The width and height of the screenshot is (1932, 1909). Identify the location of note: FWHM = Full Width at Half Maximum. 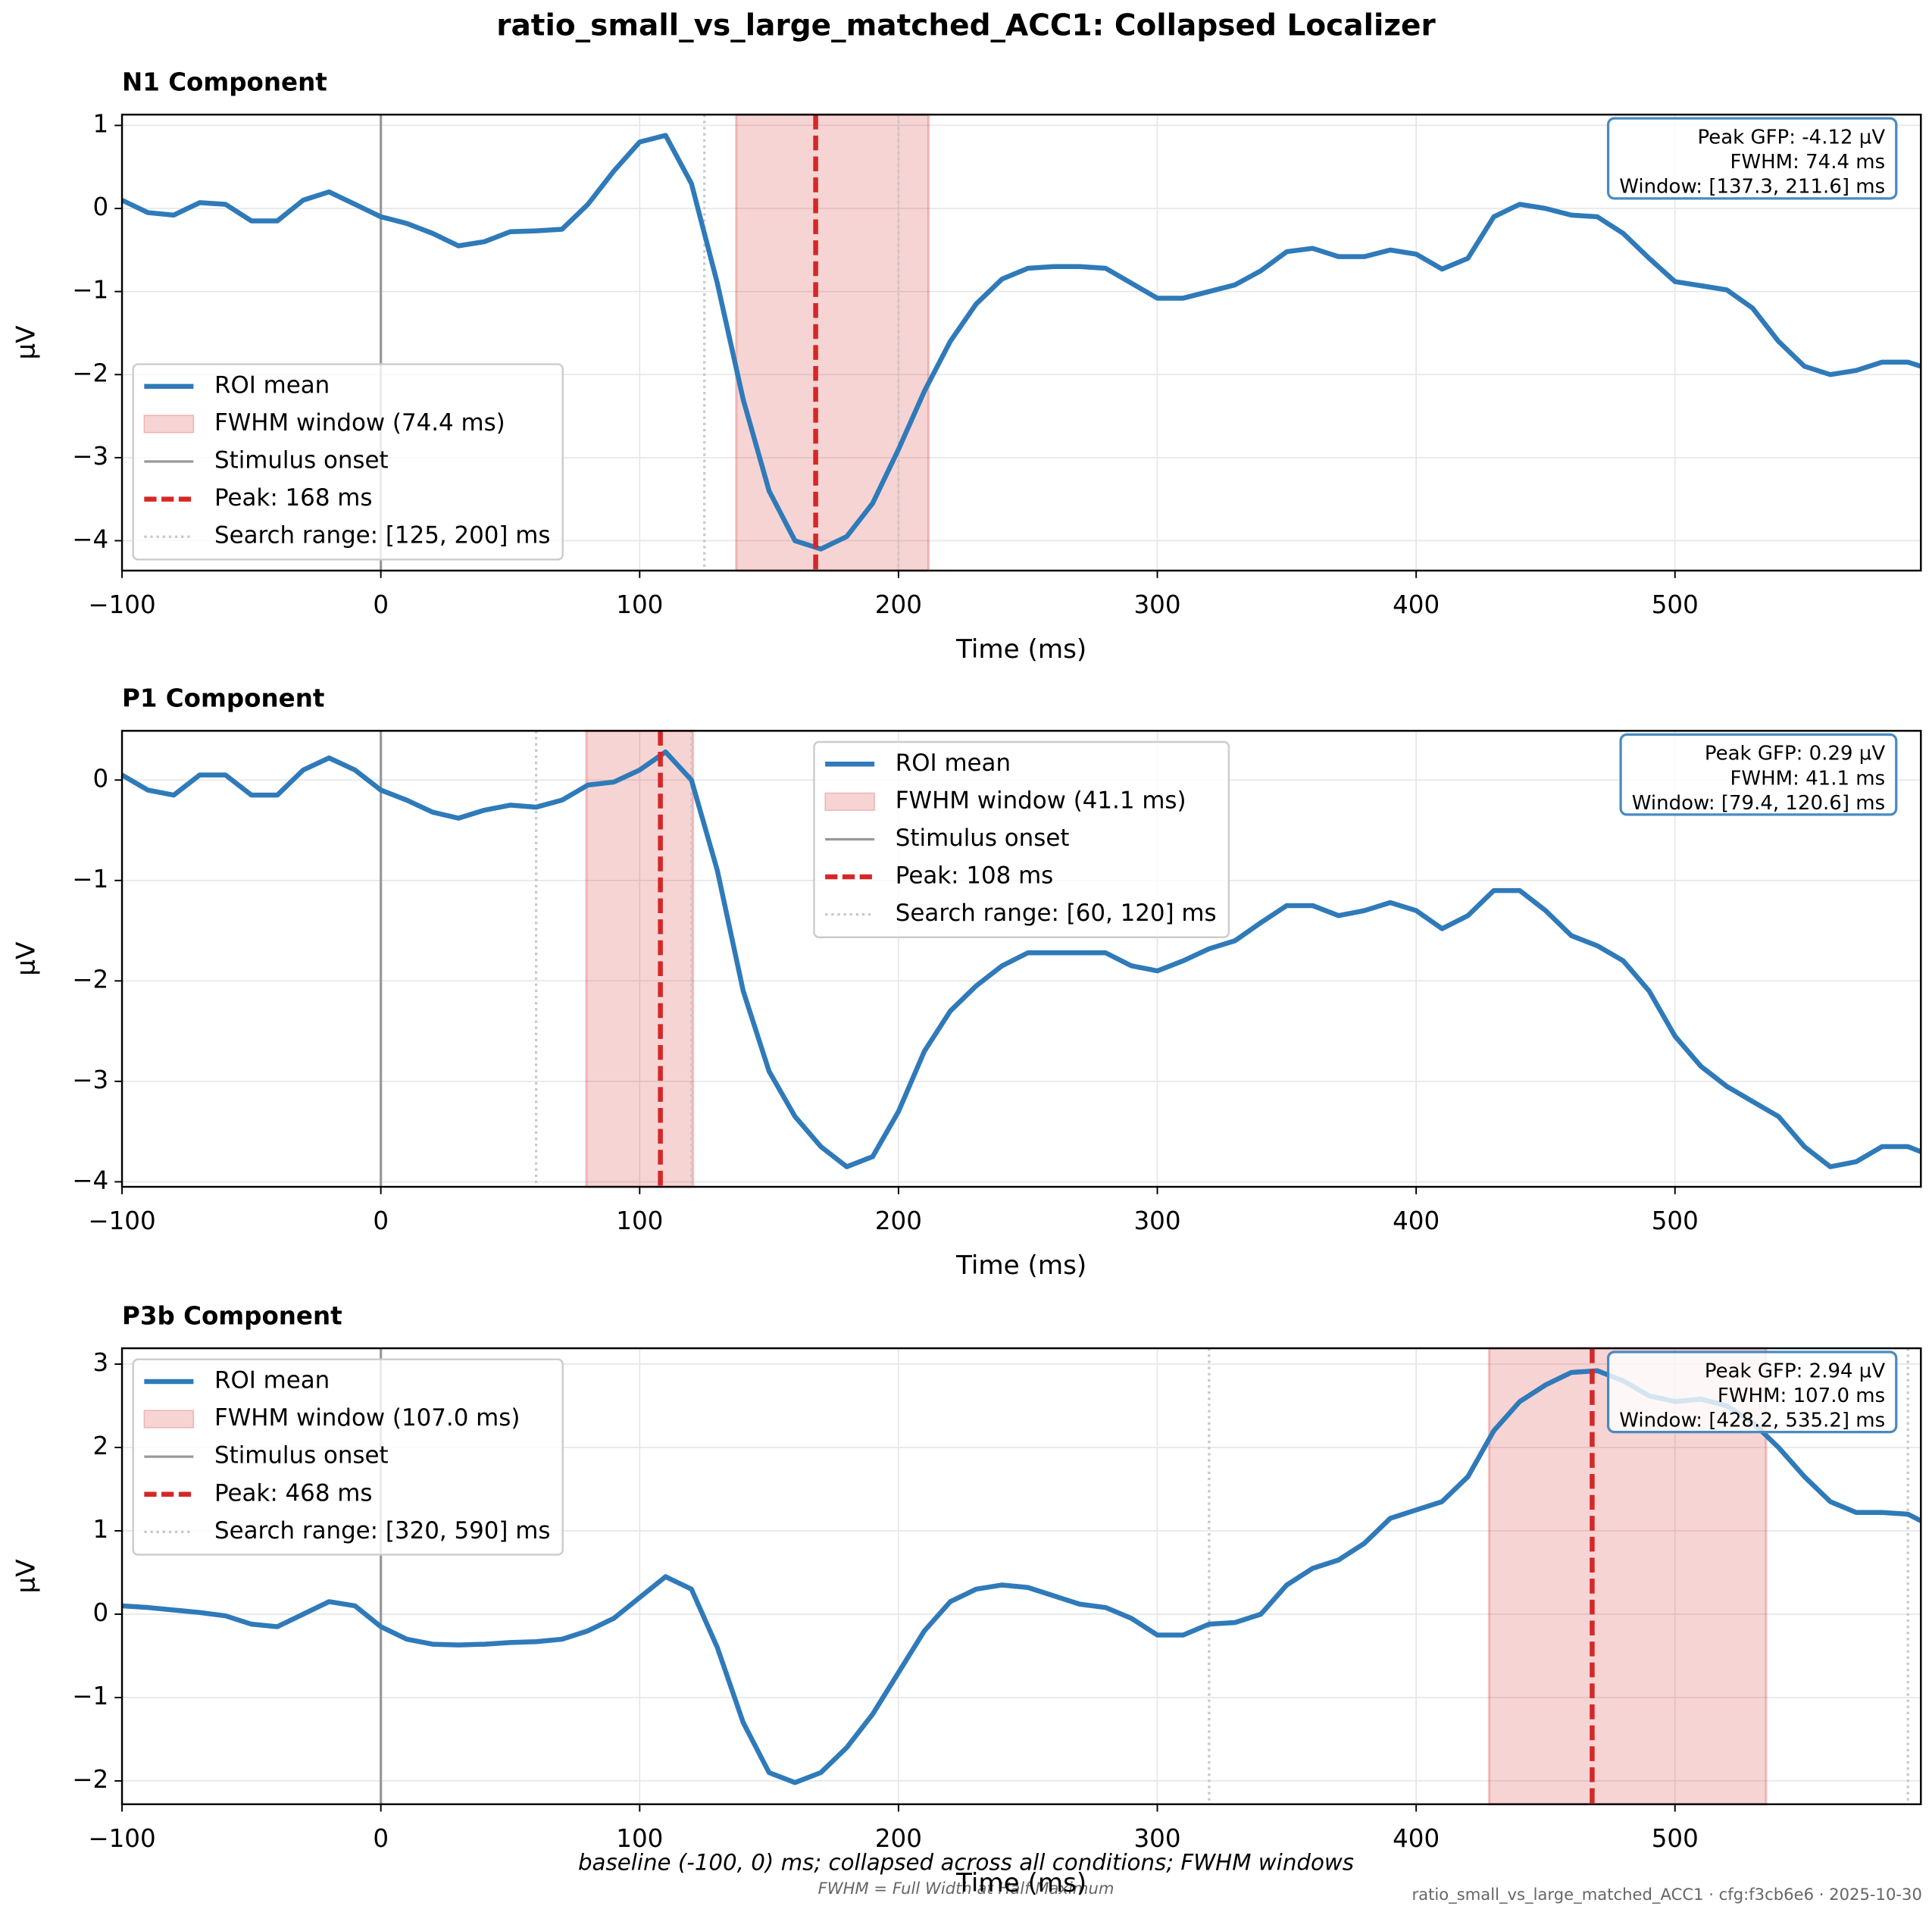
(966, 1888).